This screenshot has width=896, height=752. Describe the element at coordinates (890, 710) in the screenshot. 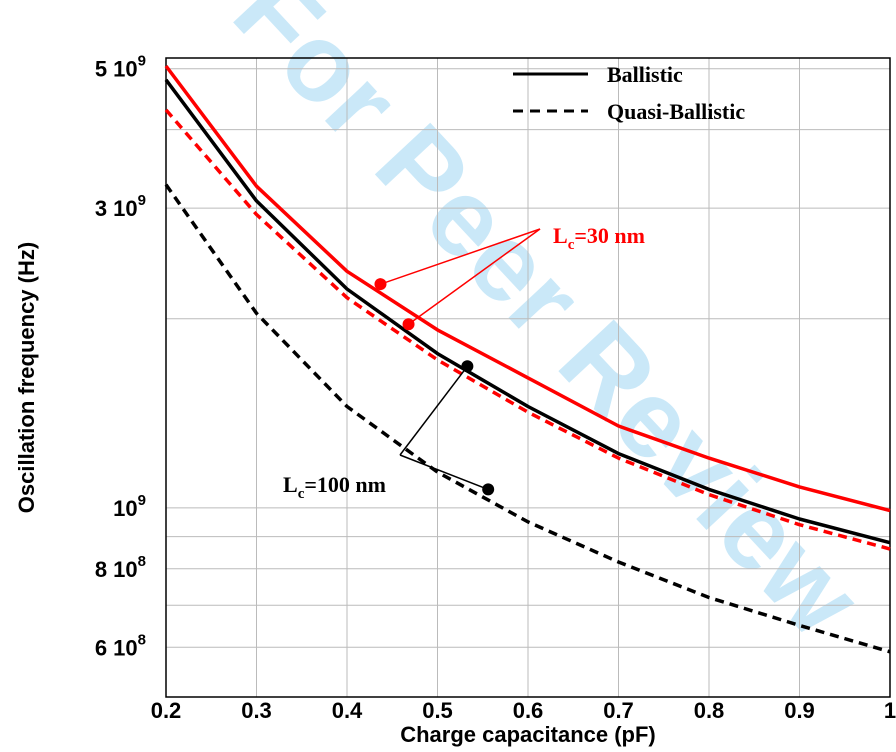

I see `x-tick-label: 1` at that location.